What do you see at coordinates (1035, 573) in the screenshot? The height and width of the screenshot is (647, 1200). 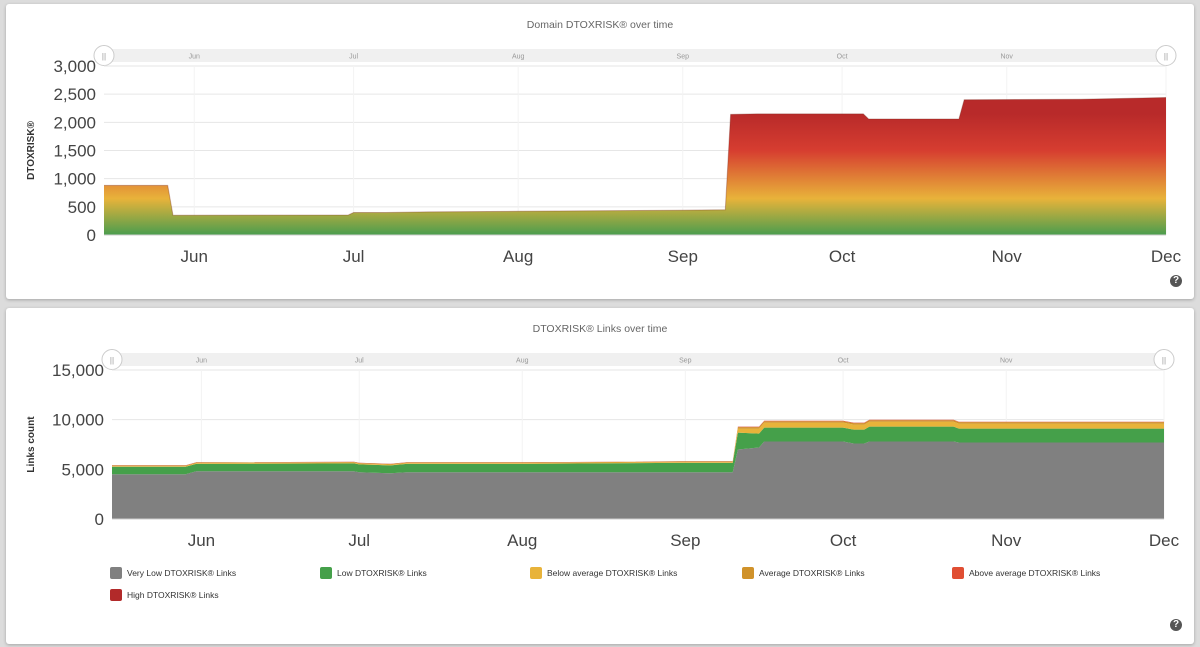 I see `legend-label: Above average DTOXRISK® Links` at bounding box center [1035, 573].